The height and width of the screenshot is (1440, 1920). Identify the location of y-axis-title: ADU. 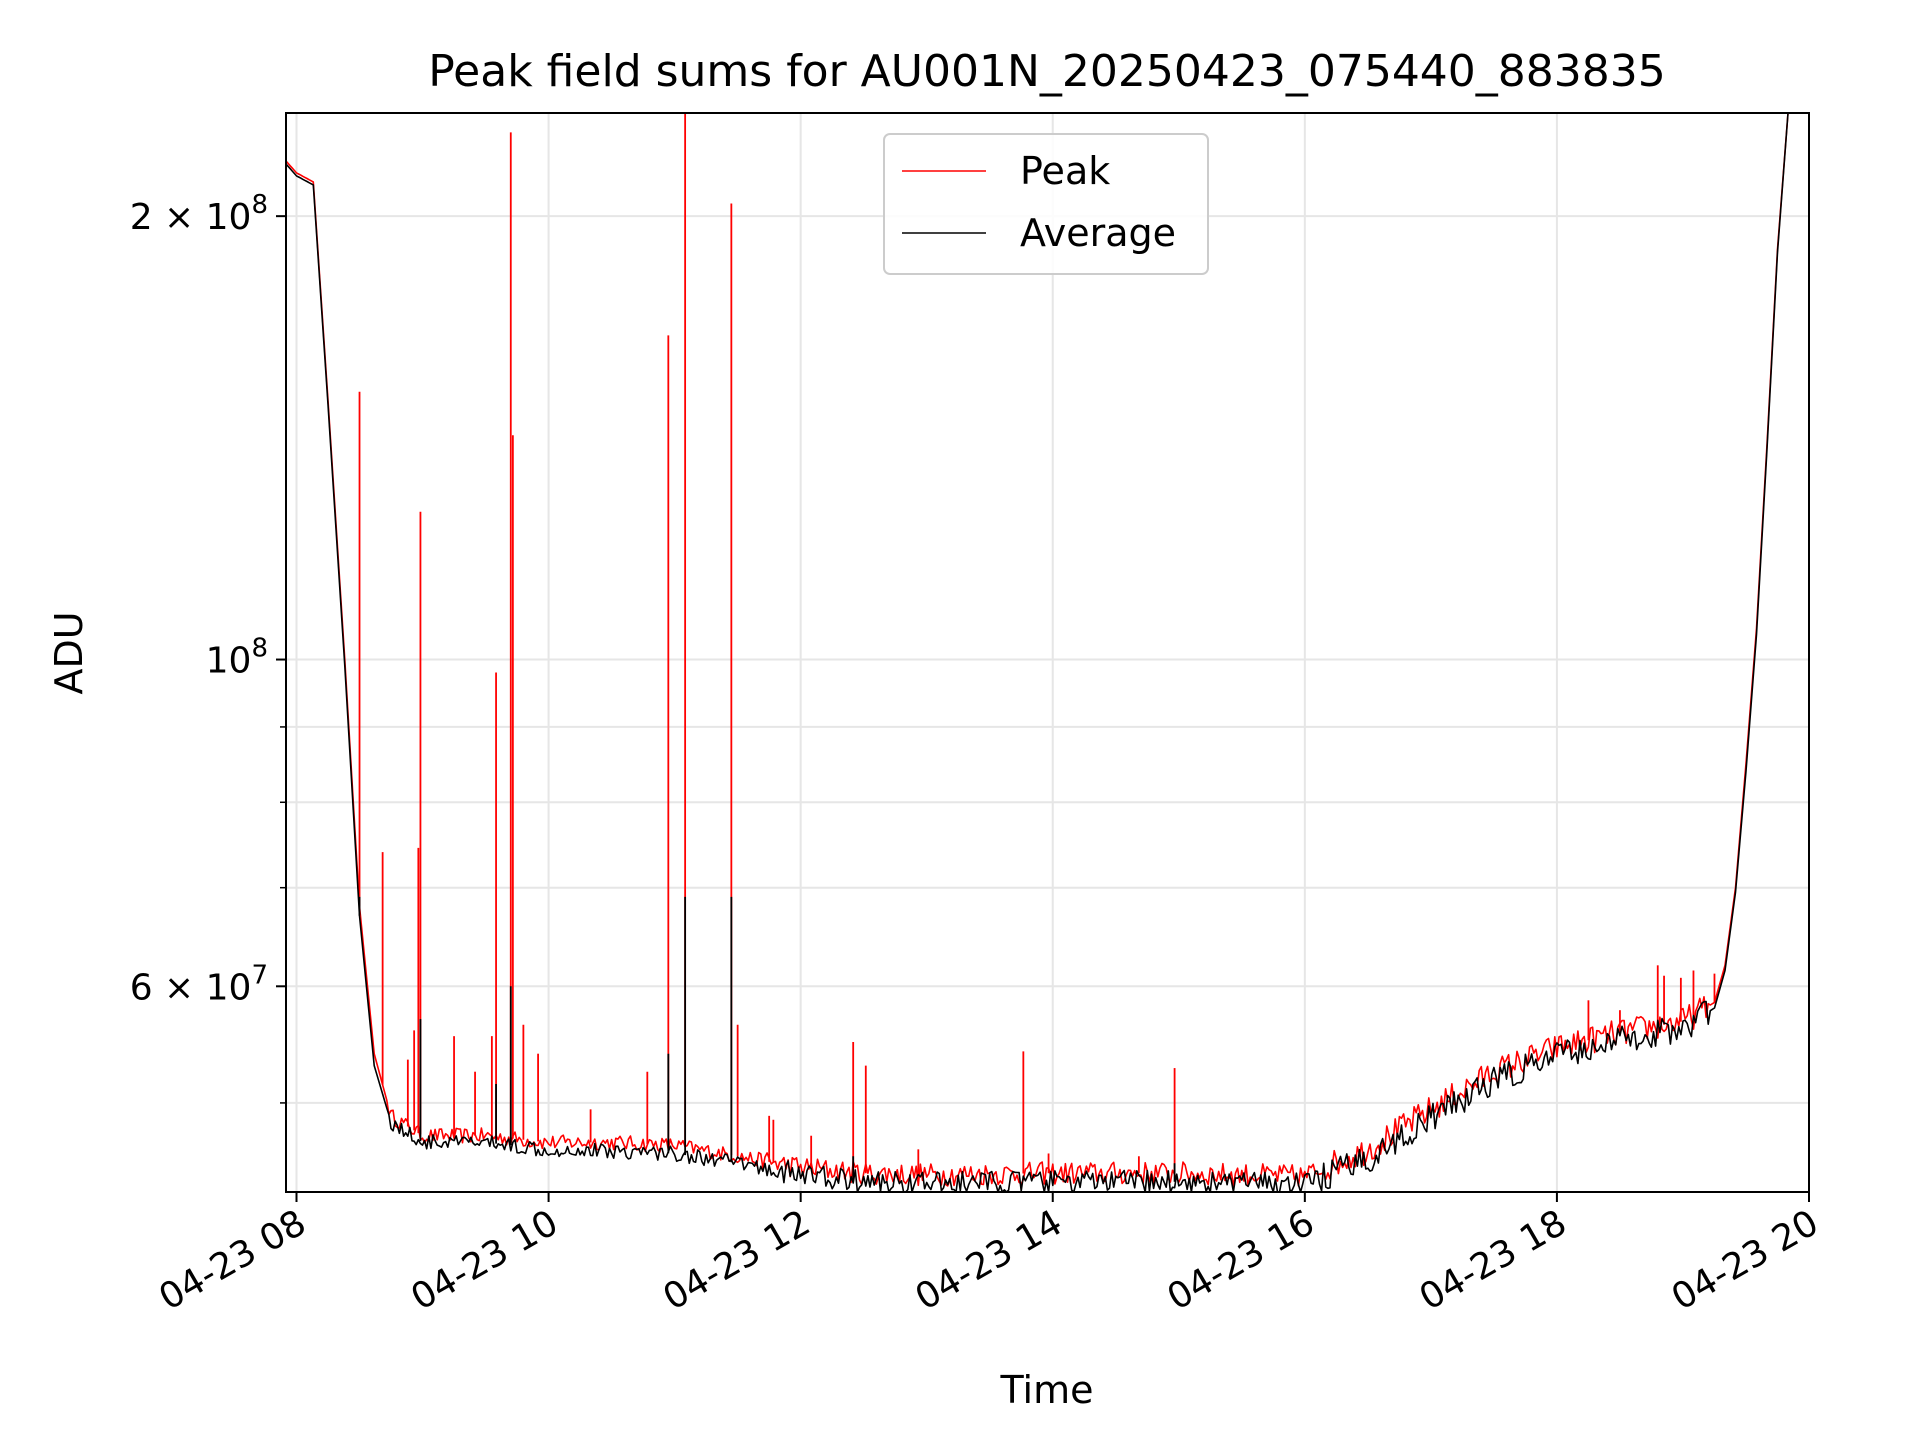
(69, 652).